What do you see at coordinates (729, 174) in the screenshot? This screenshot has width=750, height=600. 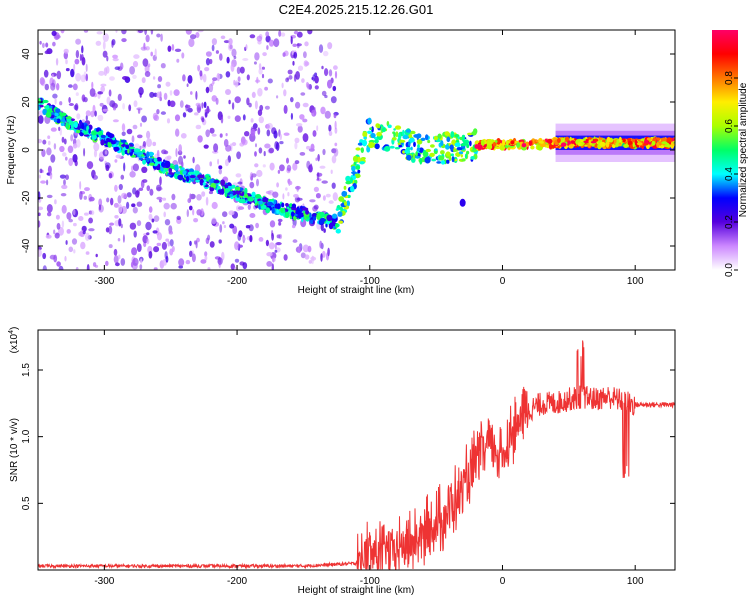 I see `colorbar-tick-label: 0.4` at bounding box center [729, 174].